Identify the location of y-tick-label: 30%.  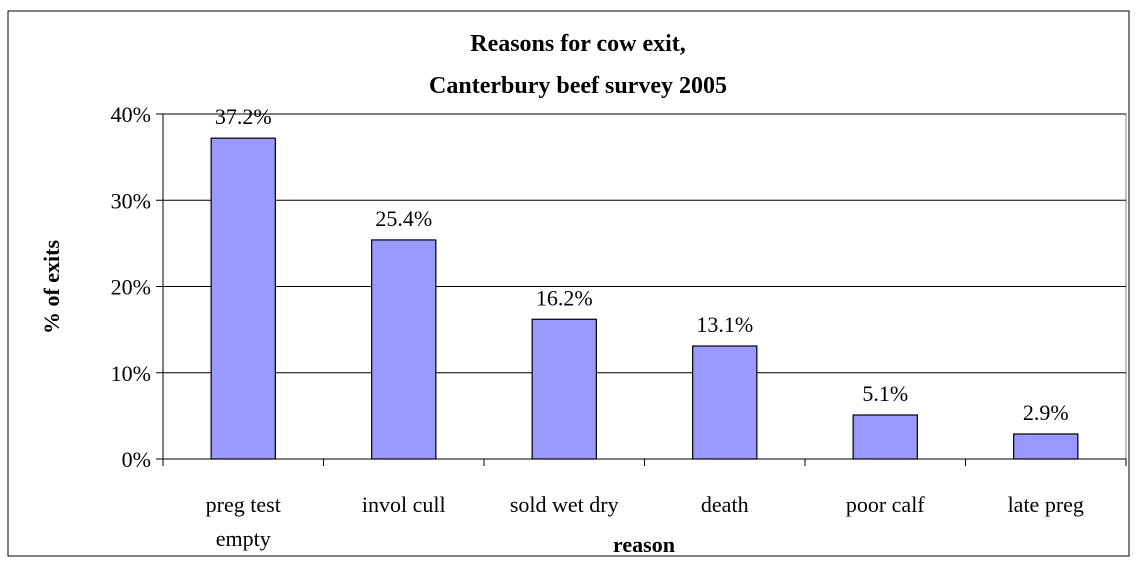
(131, 200).